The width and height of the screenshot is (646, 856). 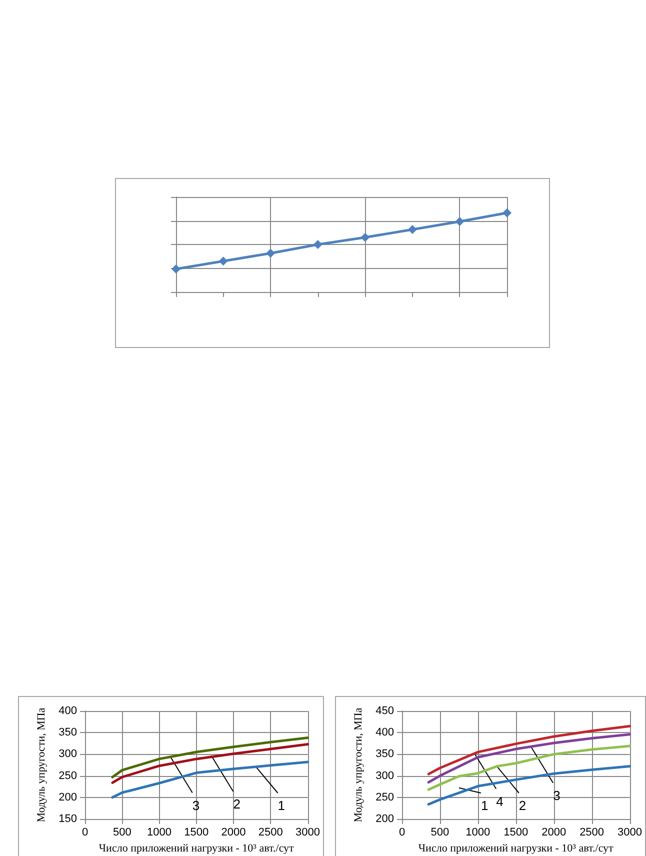 I want to click on y-tick-label: 450, so click(x=385, y=711).